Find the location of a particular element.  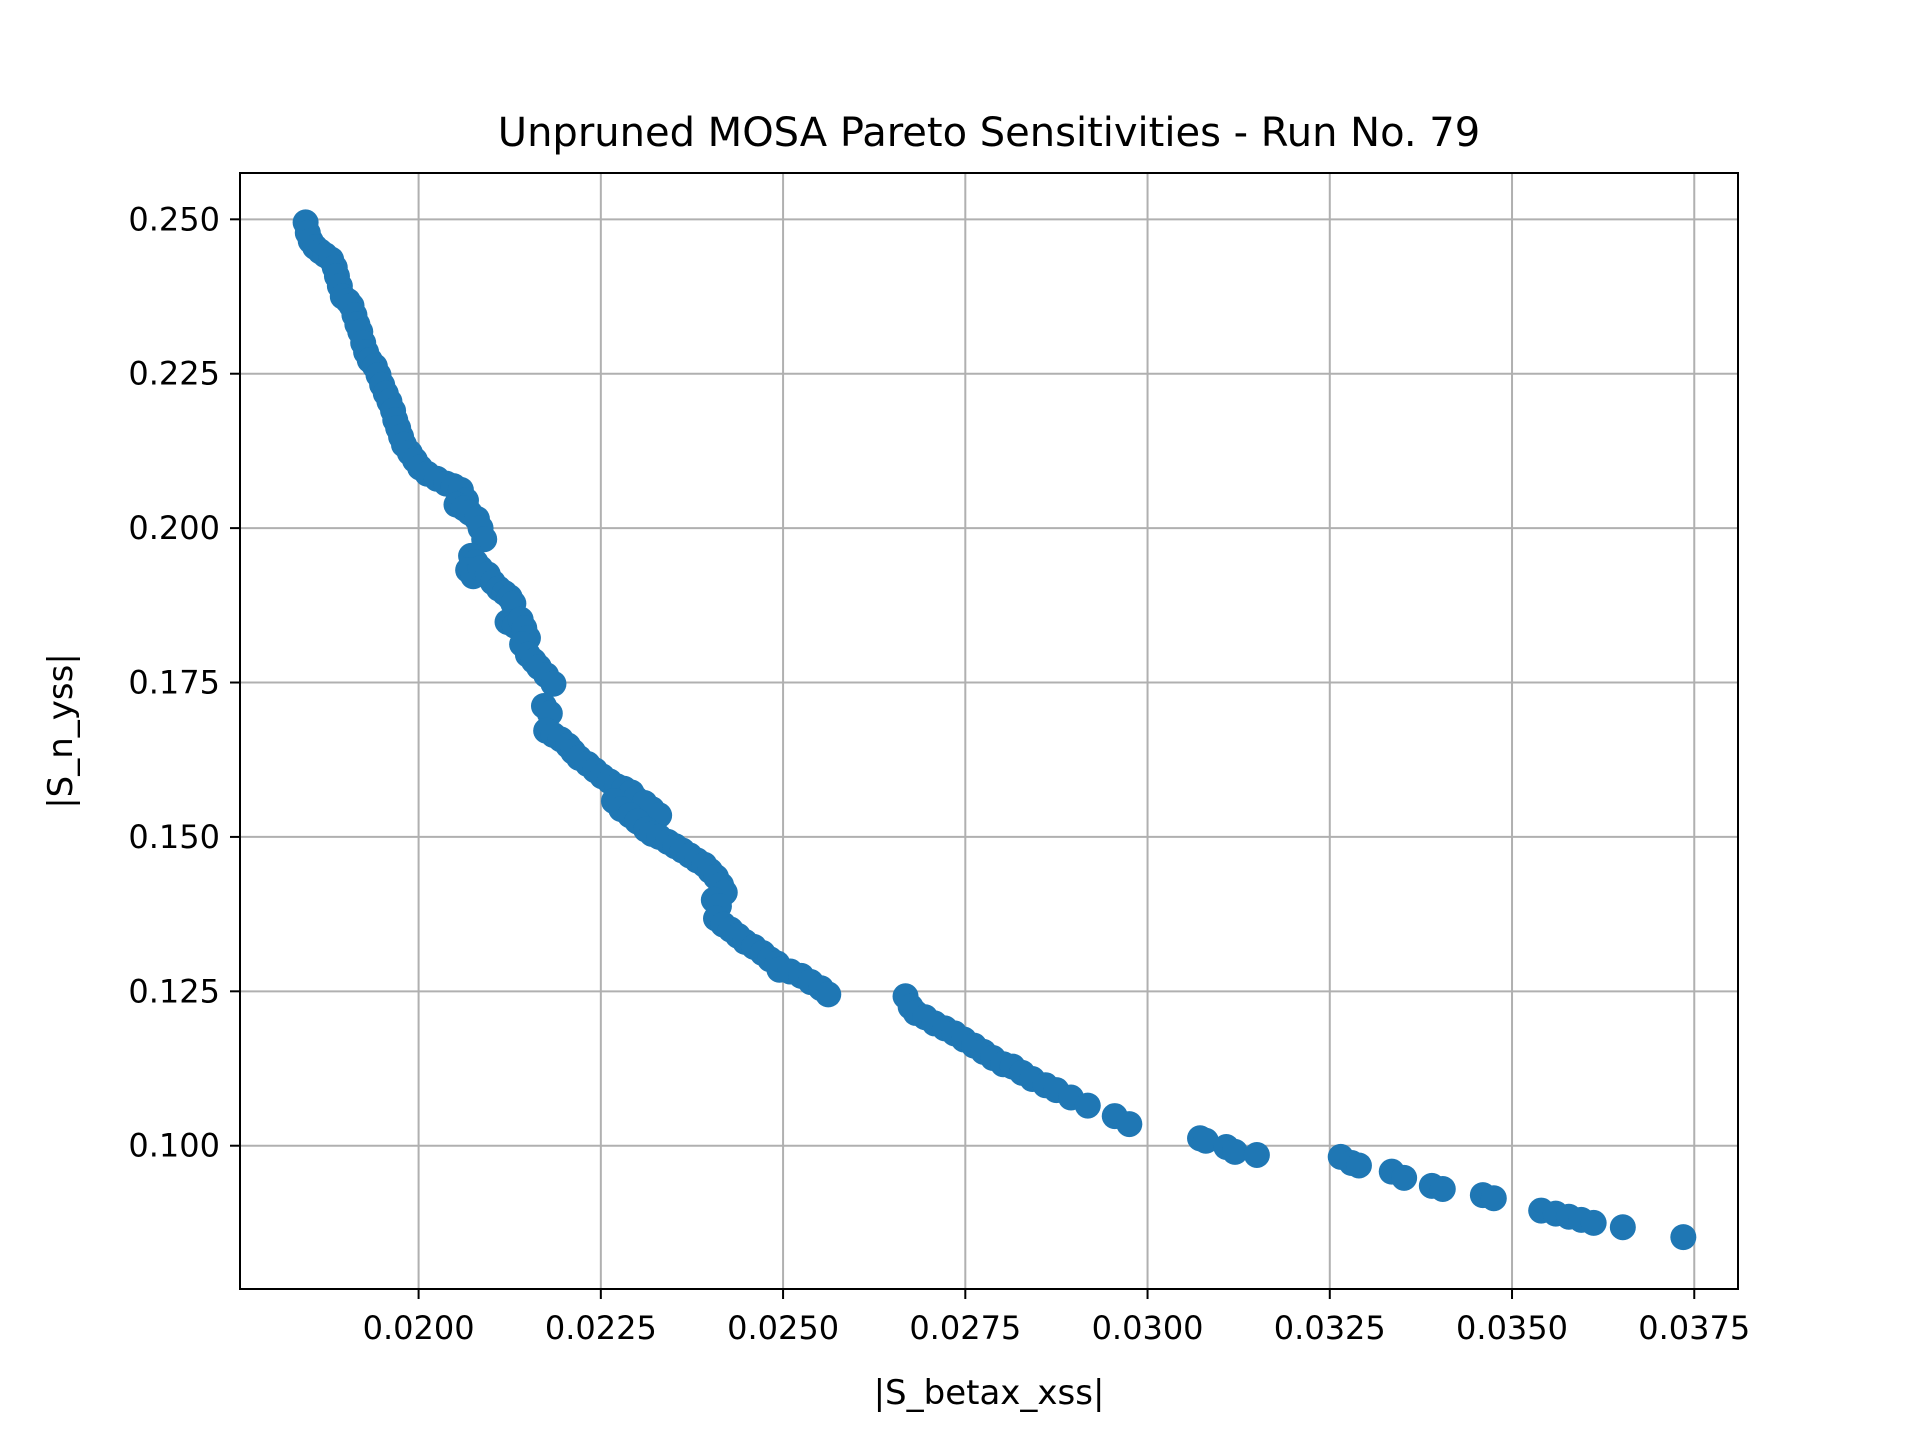

y-tick-label: 0.125 is located at coordinates (174, 991).